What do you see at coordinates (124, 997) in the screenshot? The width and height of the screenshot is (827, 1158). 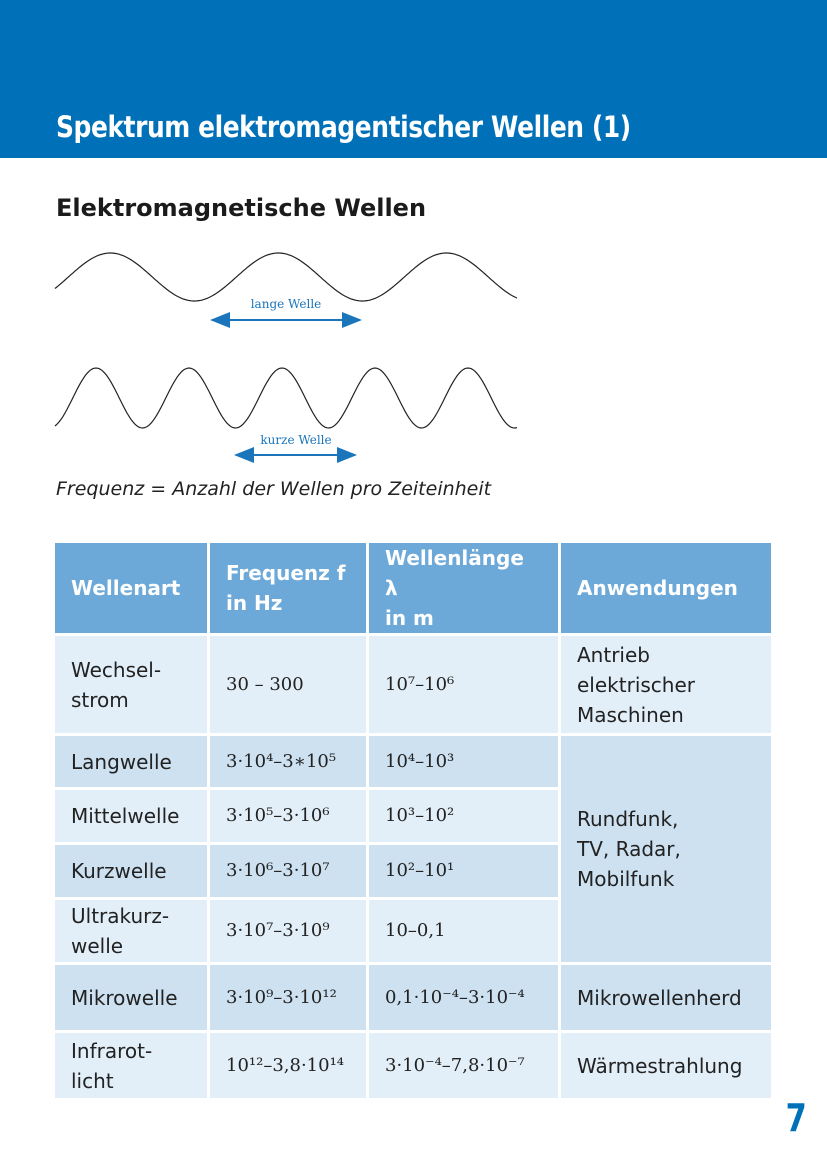 I see `cell-text: Mikrowelle` at bounding box center [124, 997].